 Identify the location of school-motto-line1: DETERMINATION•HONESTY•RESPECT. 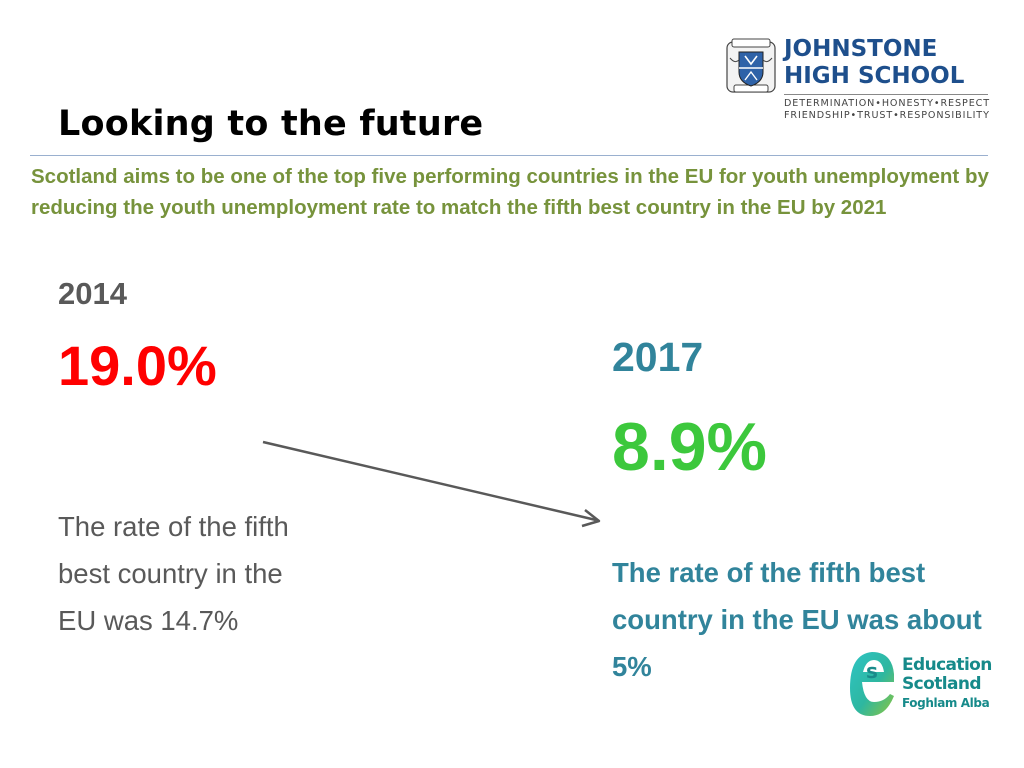
(887, 103).